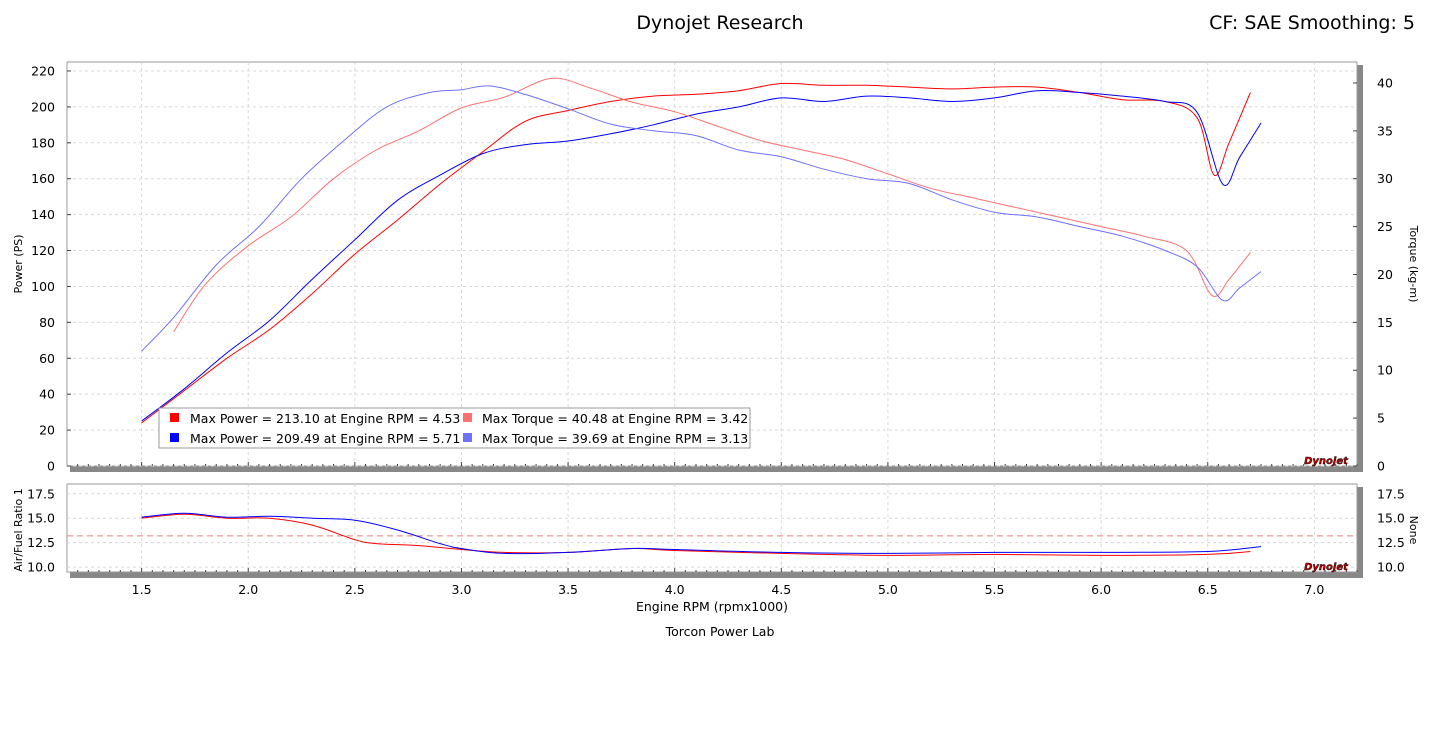 The width and height of the screenshot is (1433, 732). Describe the element at coordinates (1413, 264) in the screenshot. I see `torque-axis-label: Torque (kg-m)` at that location.